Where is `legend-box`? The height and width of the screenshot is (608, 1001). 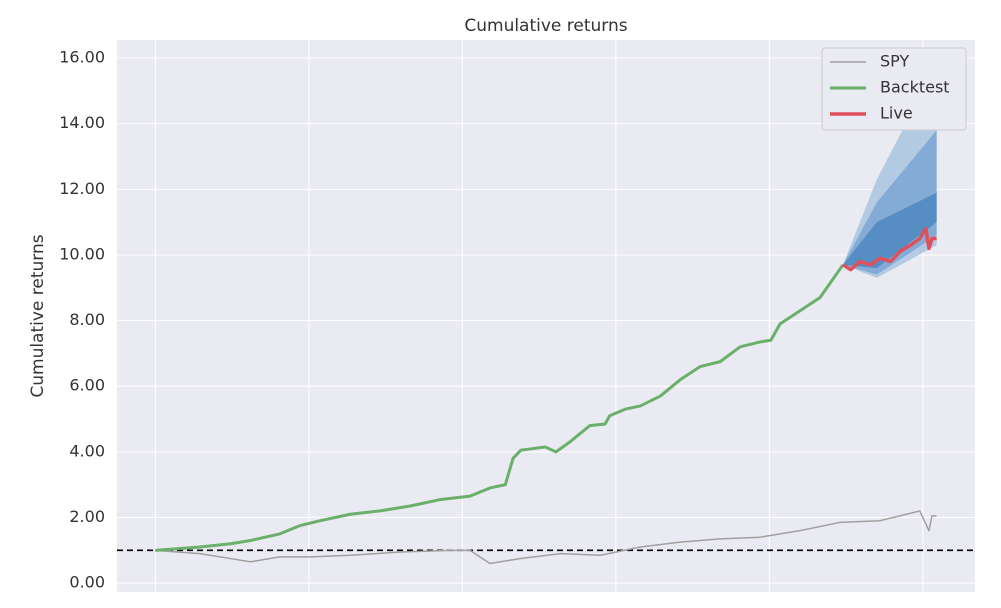 legend-box is located at coordinates (894, 89).